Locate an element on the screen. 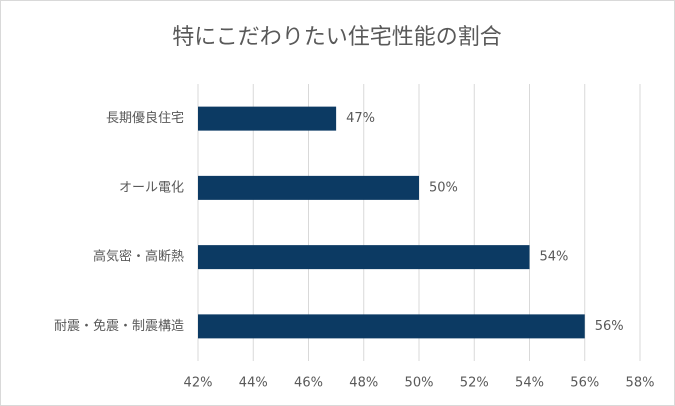 The height and width of the screenshot is (406, 675). x-tick-label: 44% is located at coordinates (253, 383).